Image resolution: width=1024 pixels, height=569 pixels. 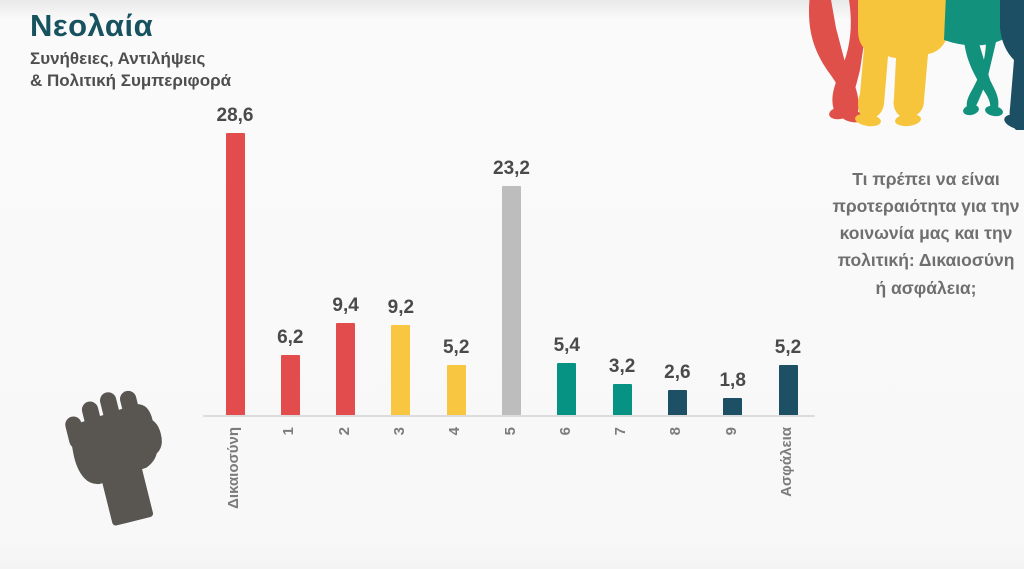 What do you see at coordinates (131, 81) in the screenshot?
I see `page-subtitle-line2: & Πολιτική Συμπεριφορά` at bounding box center [131, 81].